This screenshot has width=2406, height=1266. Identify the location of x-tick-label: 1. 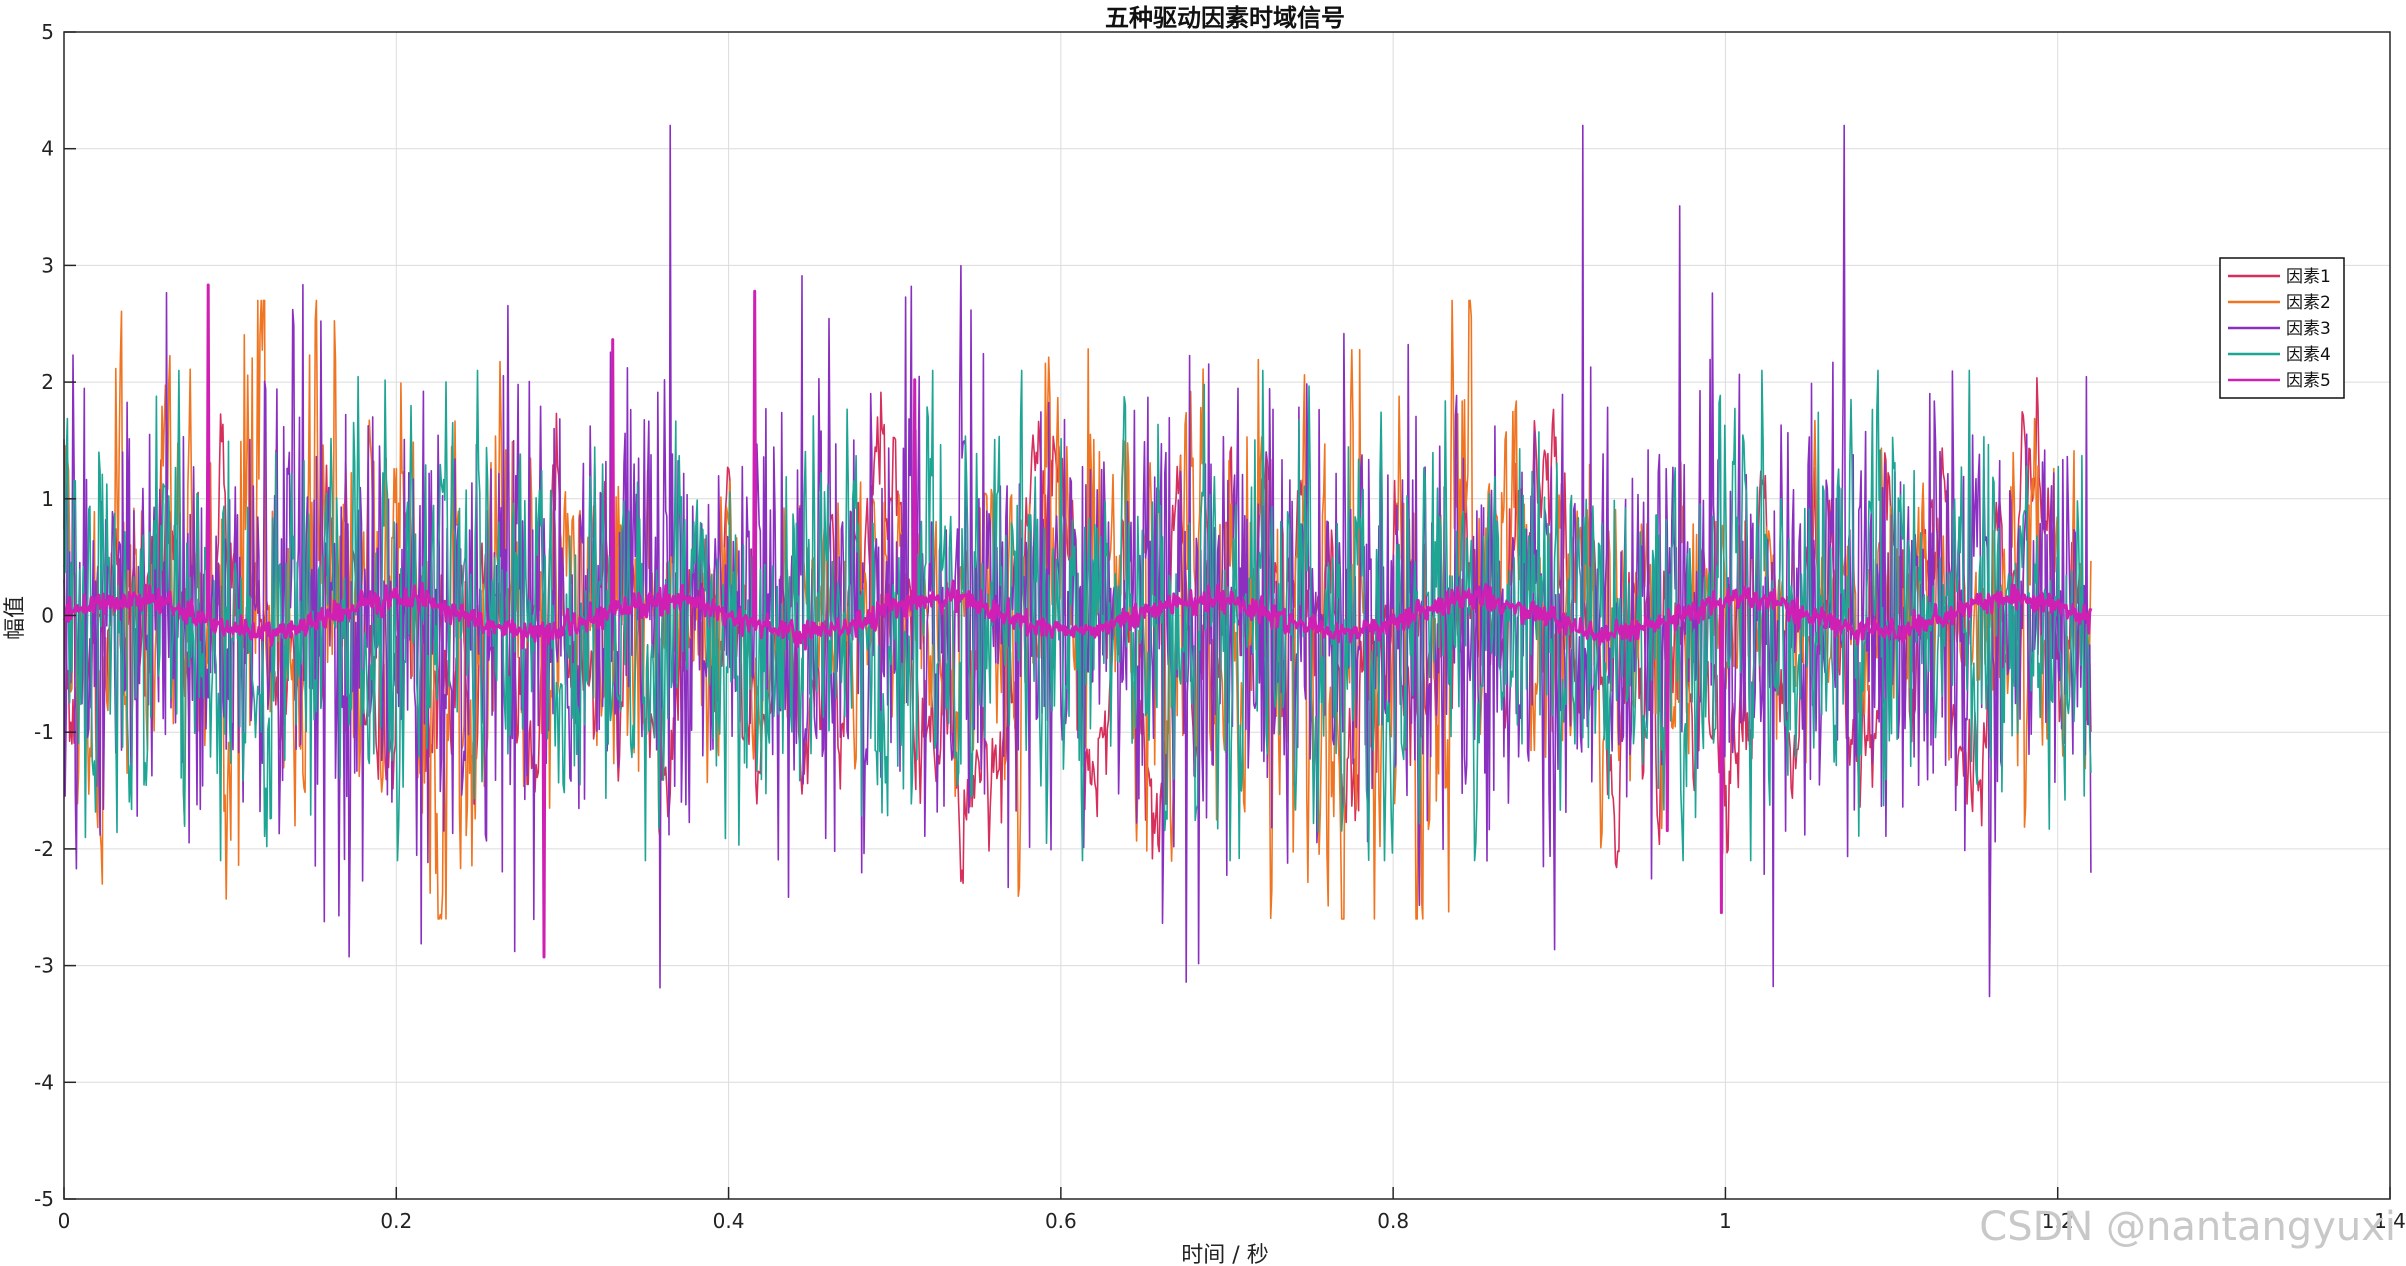
(1725, 1221).